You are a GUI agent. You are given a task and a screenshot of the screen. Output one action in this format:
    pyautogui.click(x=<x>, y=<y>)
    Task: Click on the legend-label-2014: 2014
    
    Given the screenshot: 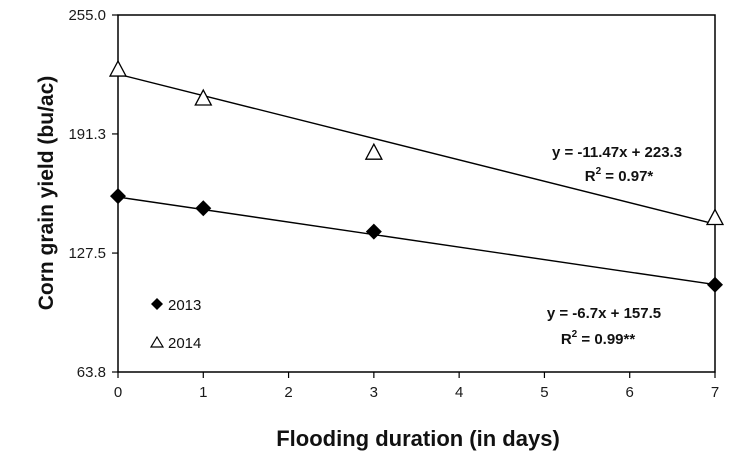 What is the action you would take?
    pyautogui.click(x=184, y=343)
    